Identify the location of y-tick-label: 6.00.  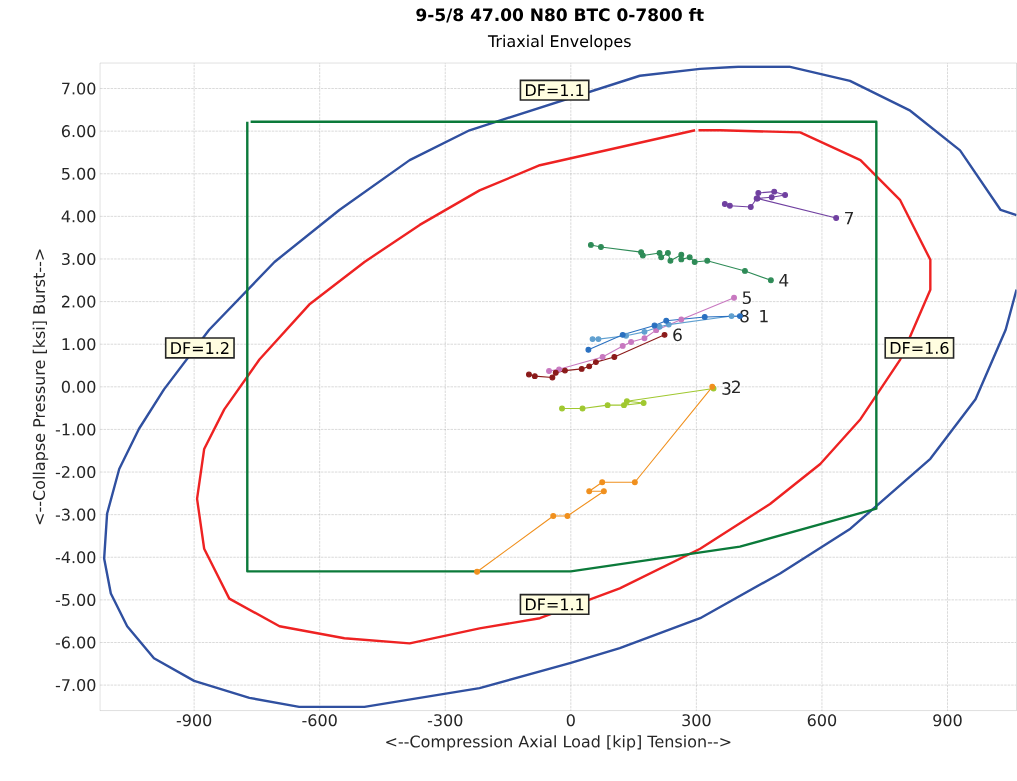
(78, 131).